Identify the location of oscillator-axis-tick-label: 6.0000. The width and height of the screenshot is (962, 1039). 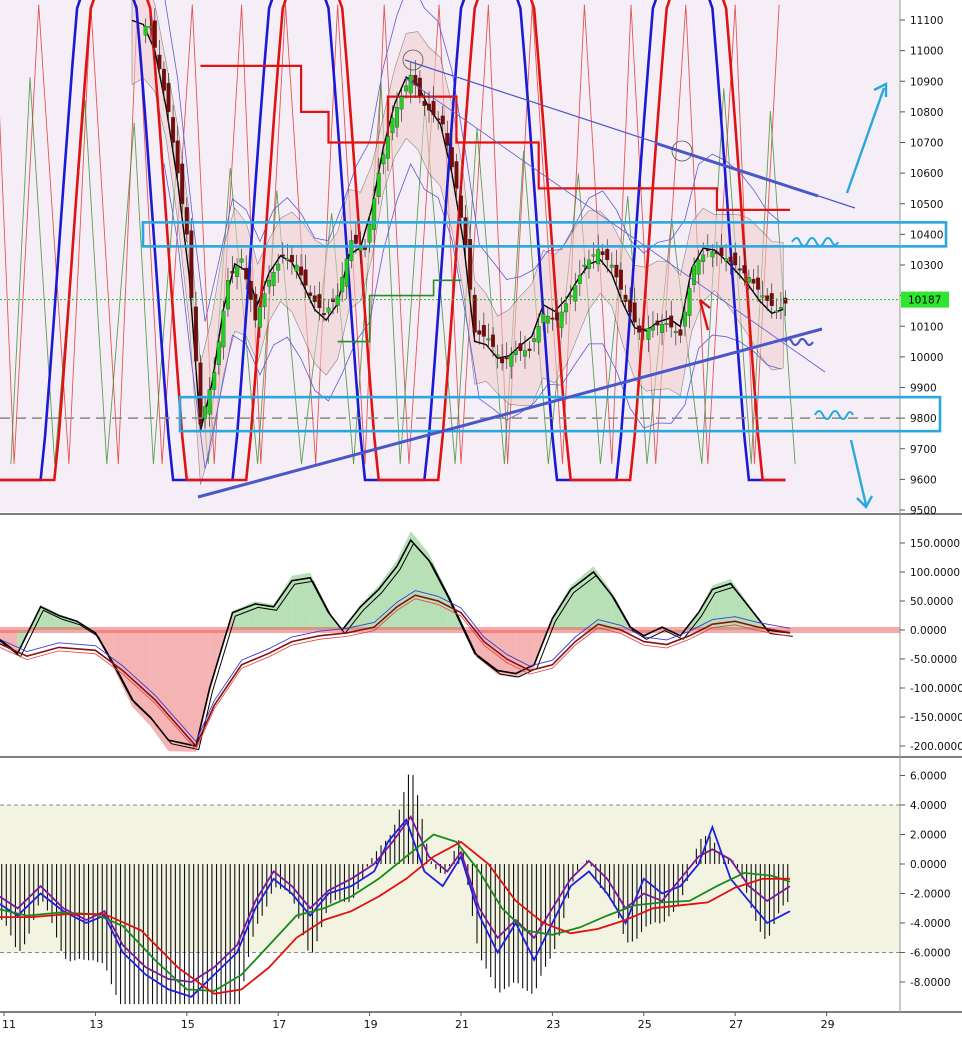
(928, 777).